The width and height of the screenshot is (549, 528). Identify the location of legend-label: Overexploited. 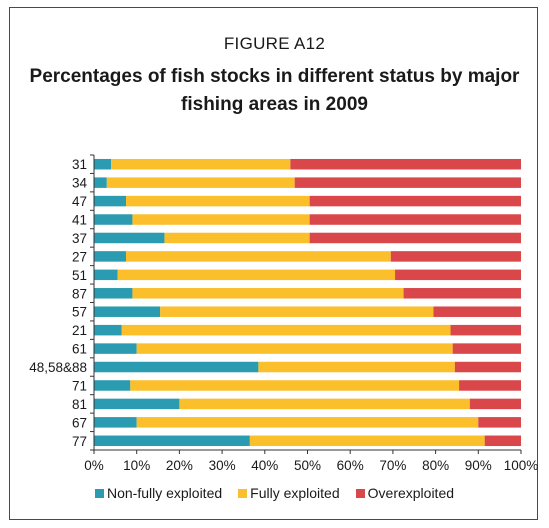
(411, 493).